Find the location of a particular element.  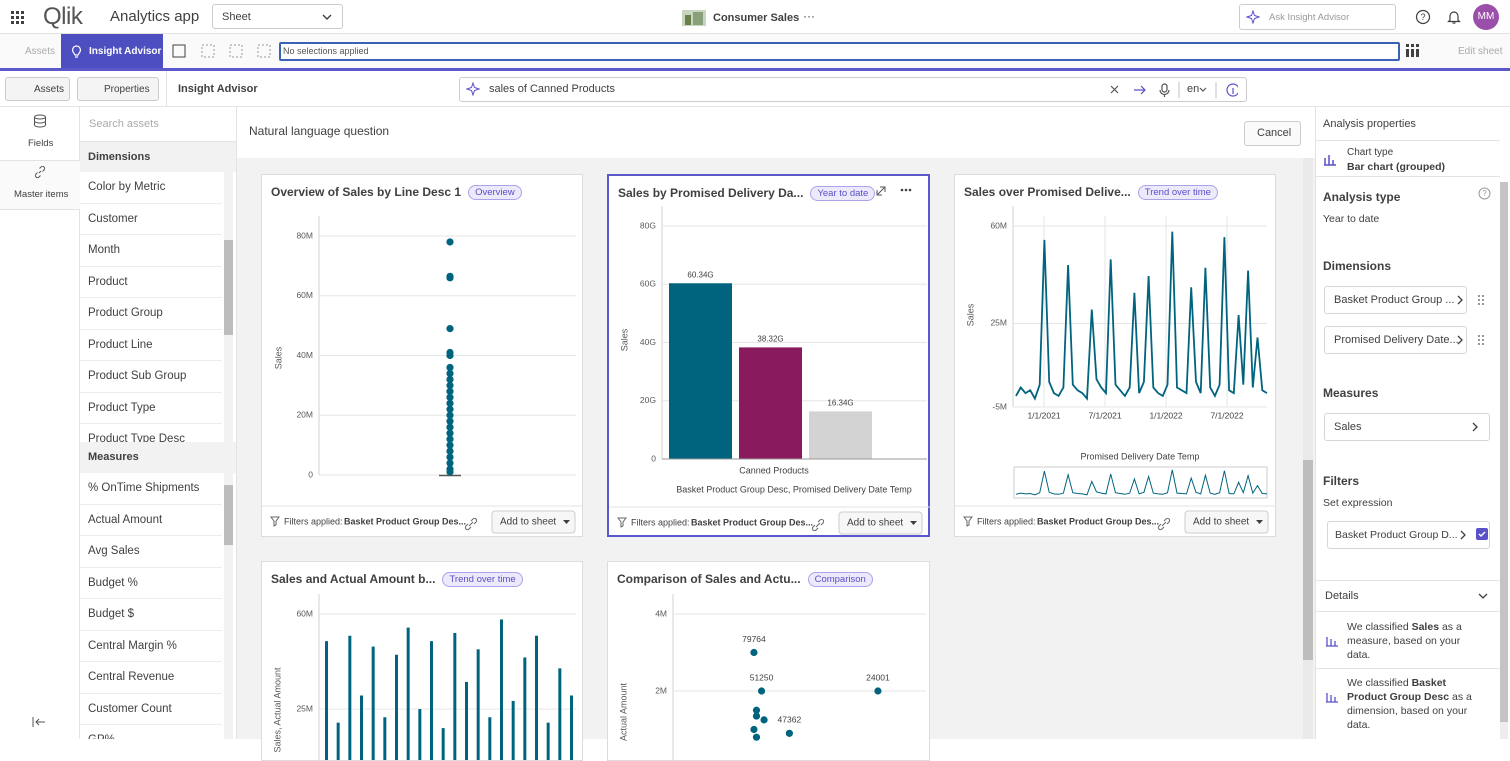

app-more: ··· is located at coordinates (809, 16).